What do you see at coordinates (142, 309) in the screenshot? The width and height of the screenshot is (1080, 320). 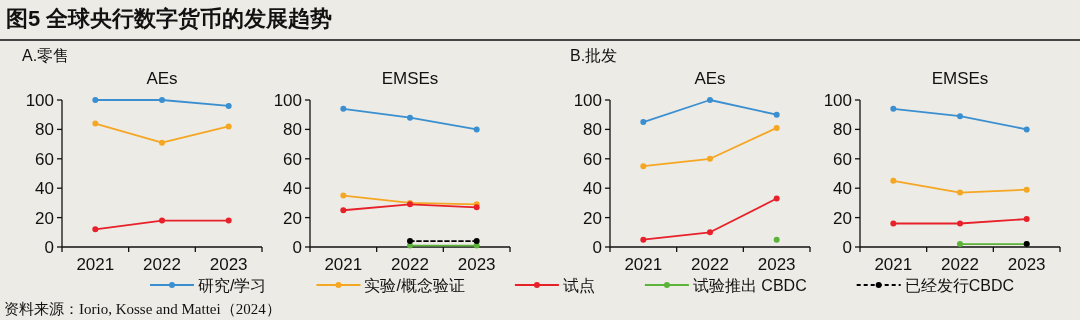 I see `text: 资料来源：Iorio, Kosse and Mattei（2024）` at bounding box center [142, 309].